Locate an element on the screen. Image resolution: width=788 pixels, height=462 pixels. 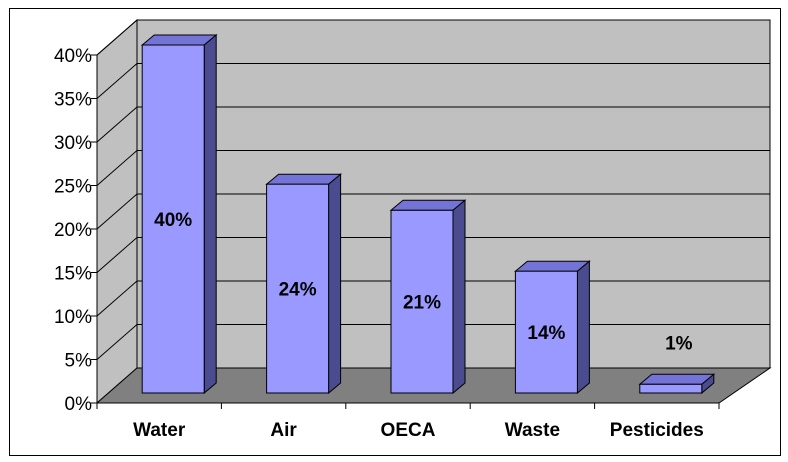
x-tick-label: Water is located at coordinates (159, 430).